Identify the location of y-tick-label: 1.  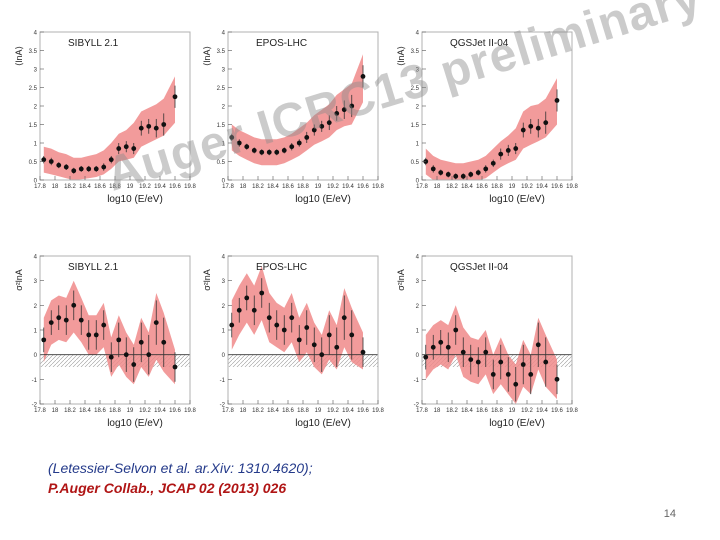
(224, 332).